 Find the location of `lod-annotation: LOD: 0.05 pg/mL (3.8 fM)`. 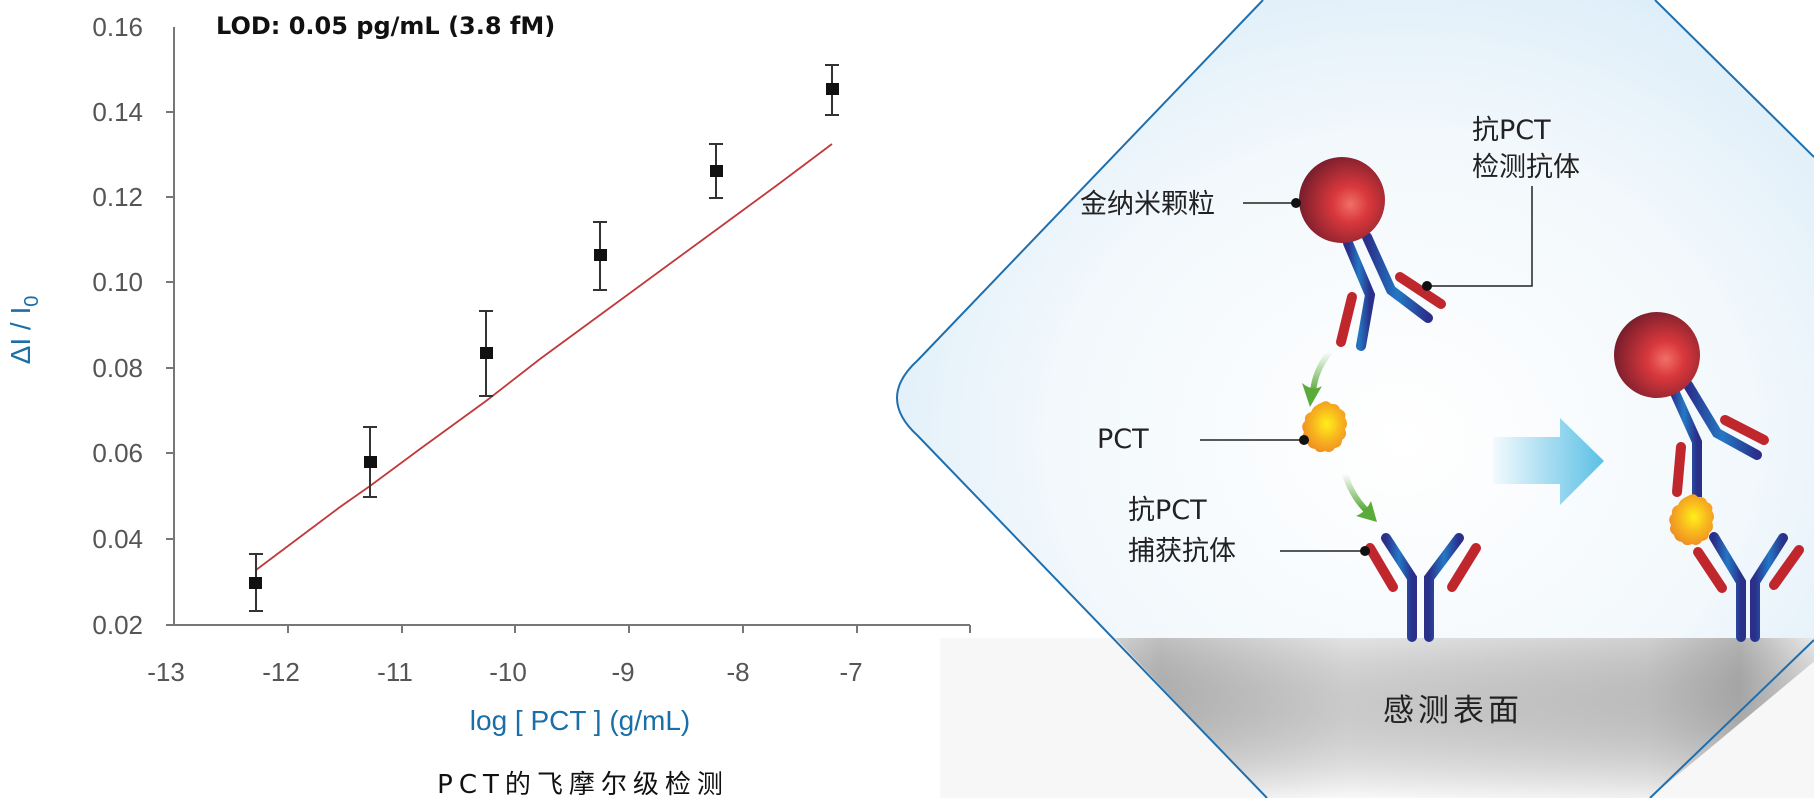

lod-annotation: LOD: 0.05 pg/mL (3.8 fM) is located at coordinates (385, 26).